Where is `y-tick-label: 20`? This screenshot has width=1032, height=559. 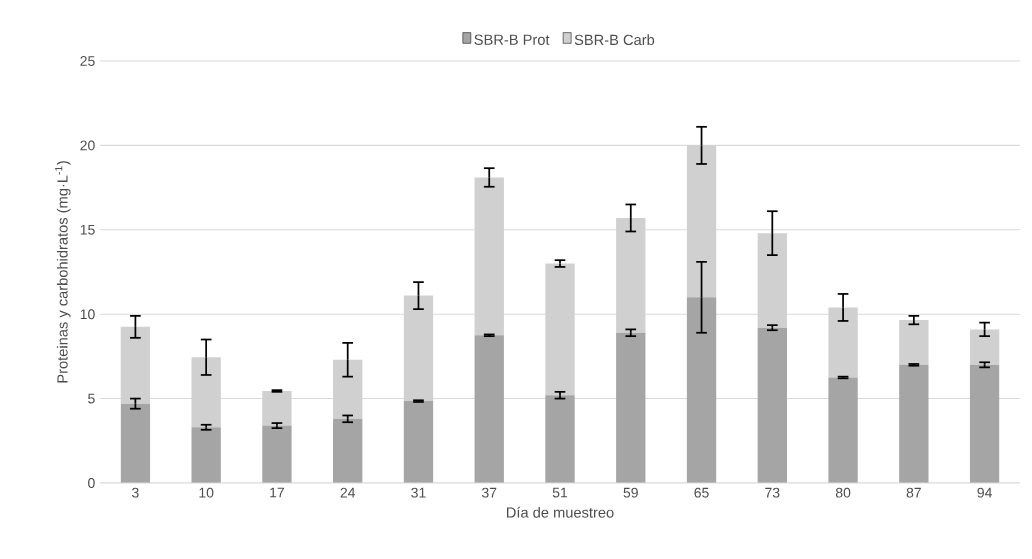 y-tick-label: 20 is located at coordinates (87, 145).